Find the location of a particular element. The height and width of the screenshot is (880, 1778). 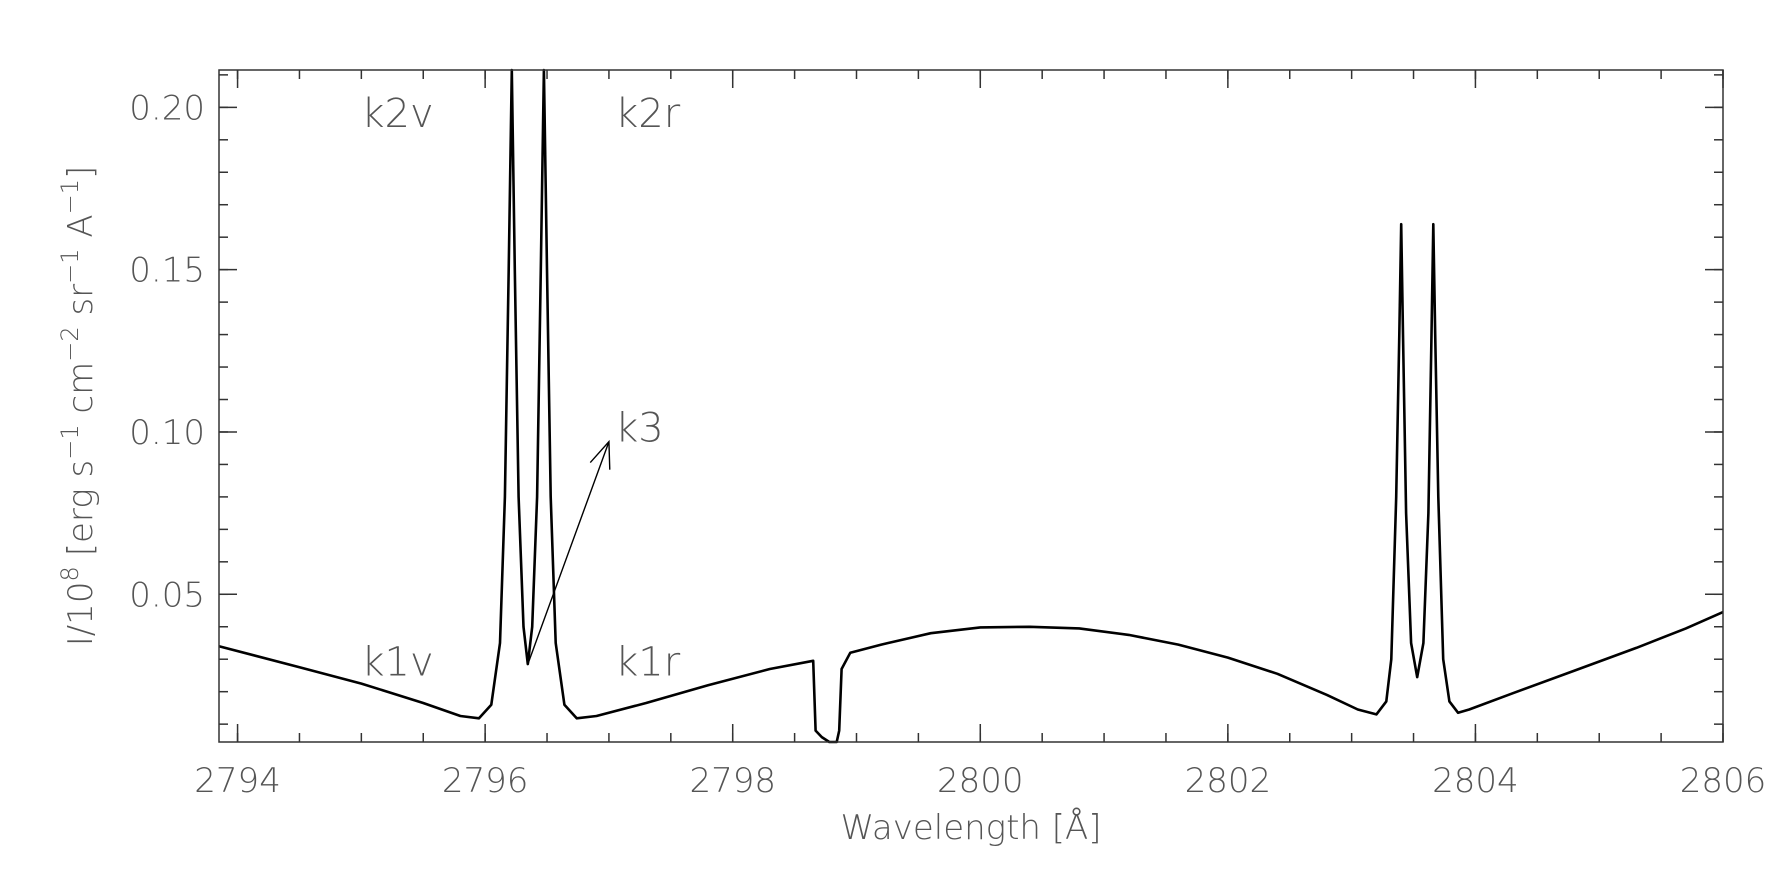

y-axis-label-base: I/10 is located at coordinates (81, 614).